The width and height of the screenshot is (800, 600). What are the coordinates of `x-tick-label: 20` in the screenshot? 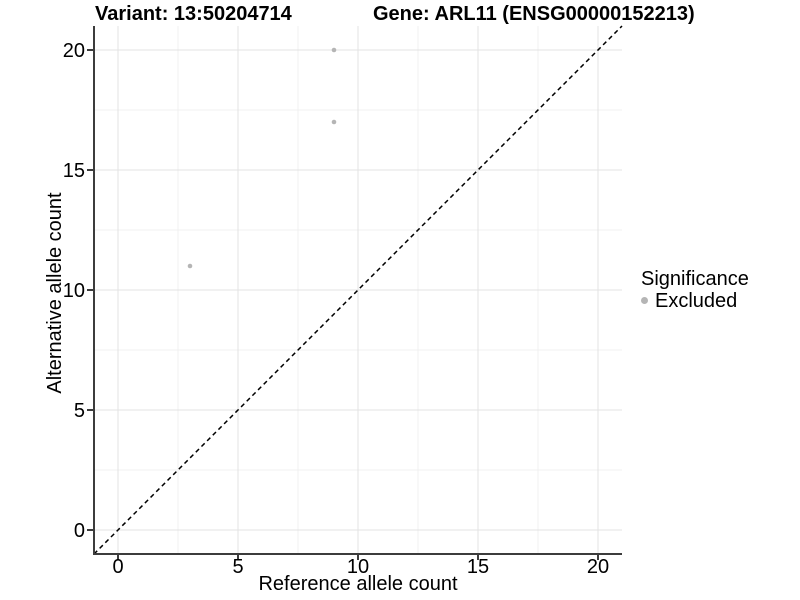 It's located at (598, 567).